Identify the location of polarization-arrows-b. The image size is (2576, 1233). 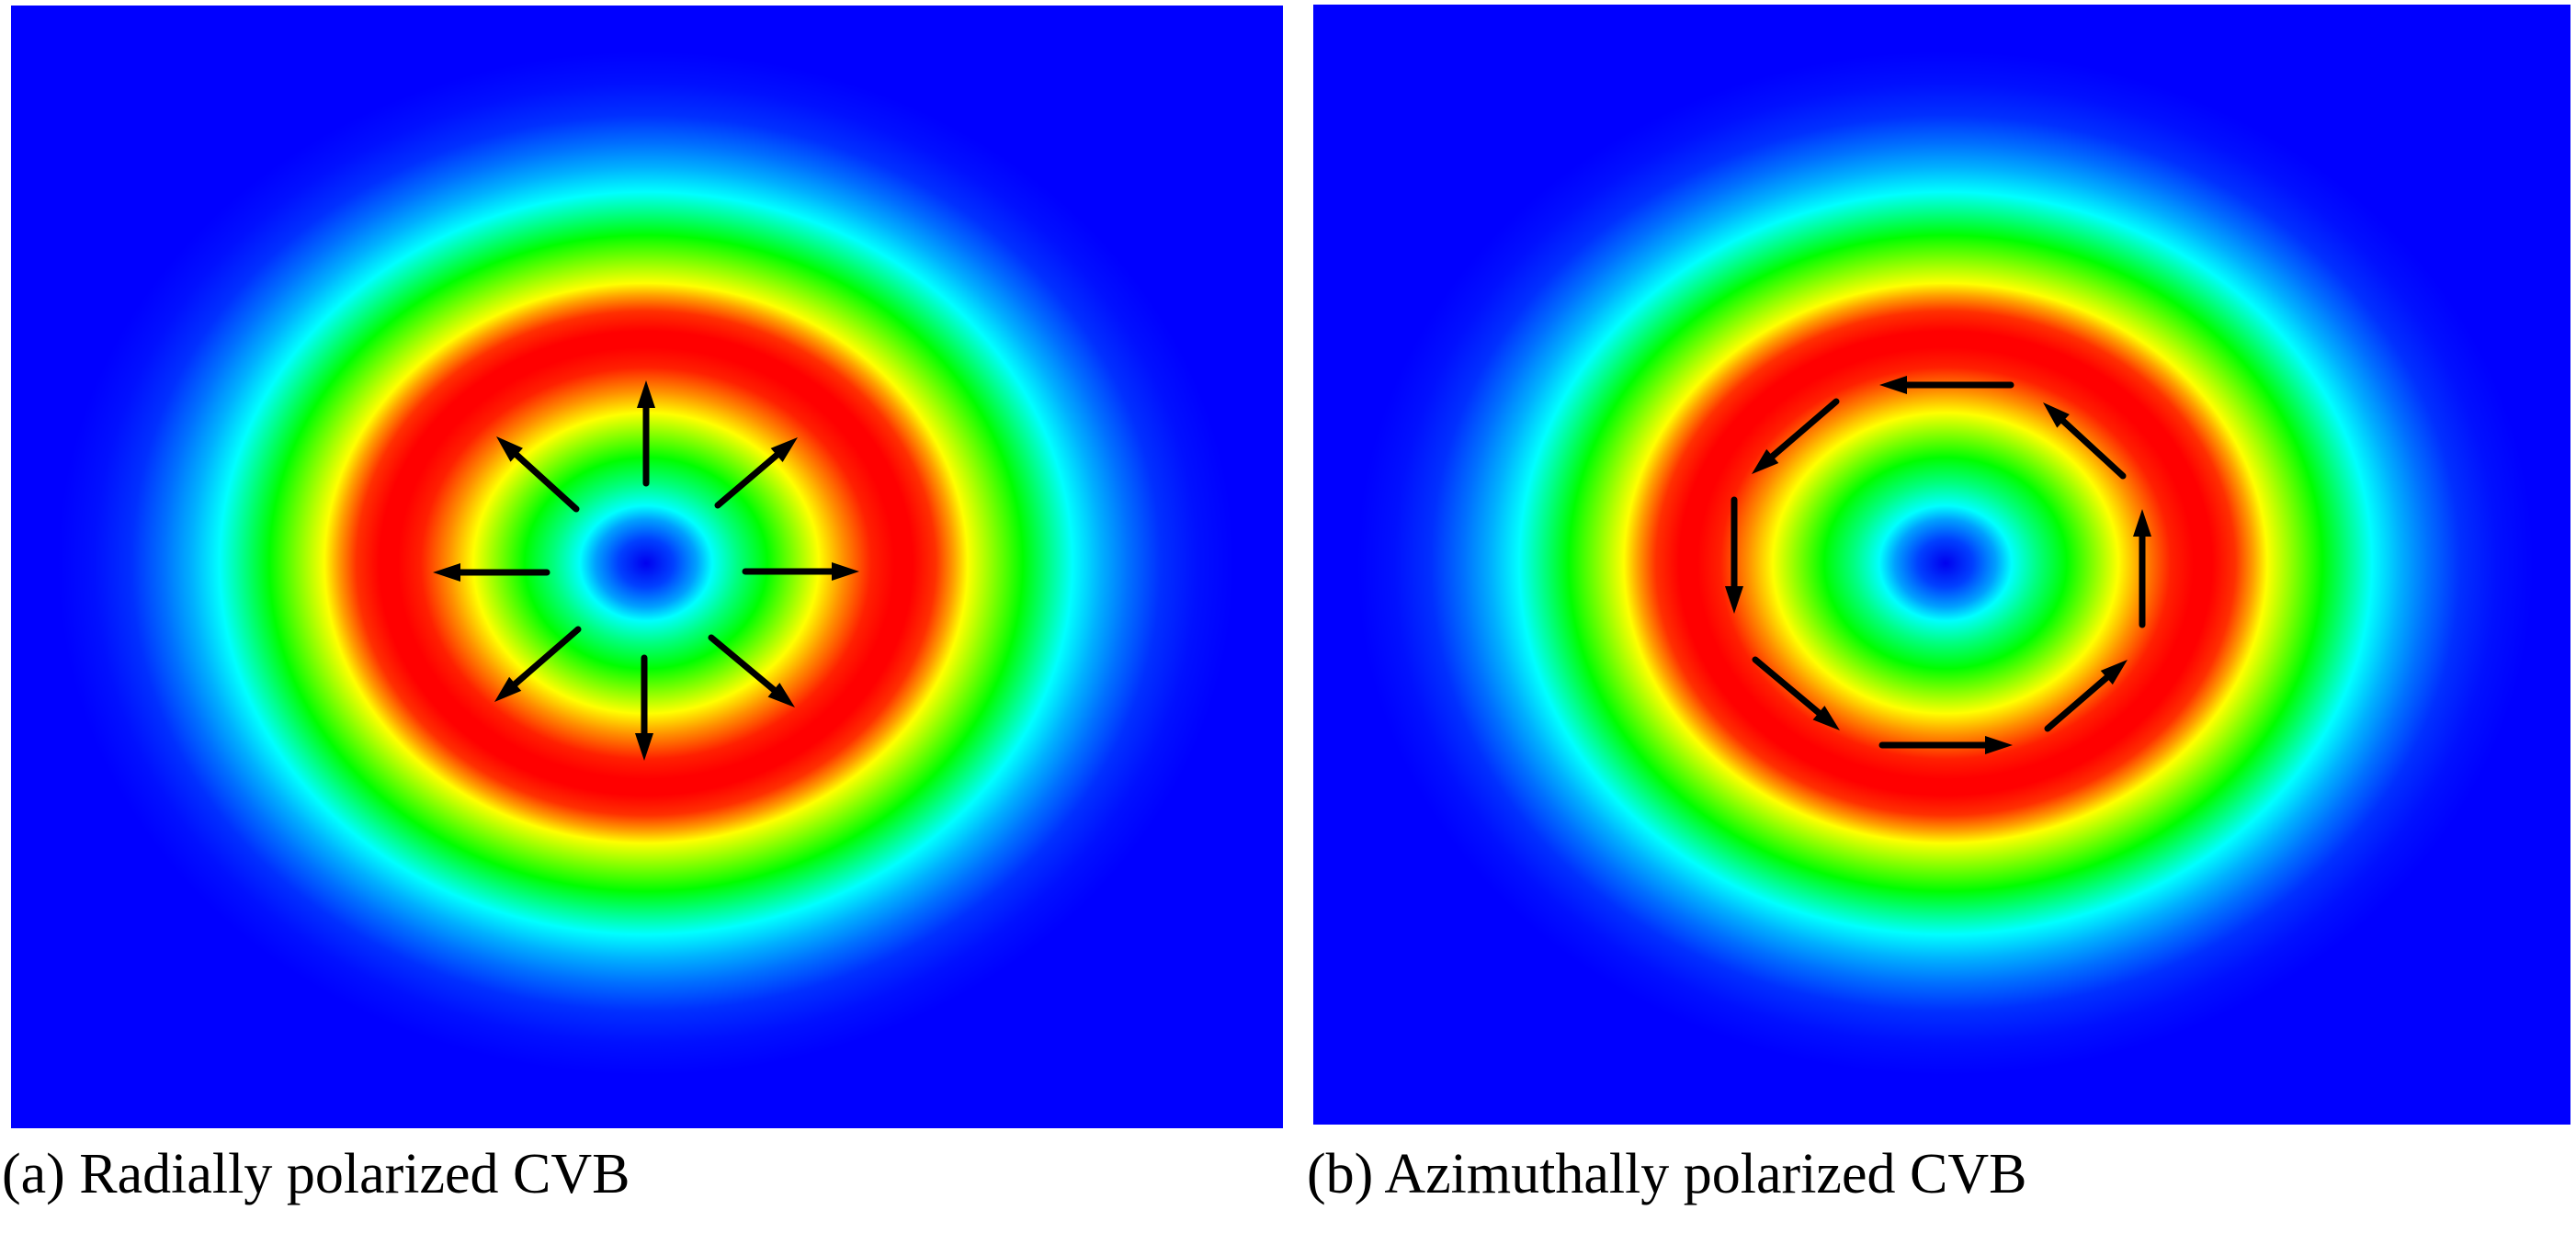
(1938, 565).